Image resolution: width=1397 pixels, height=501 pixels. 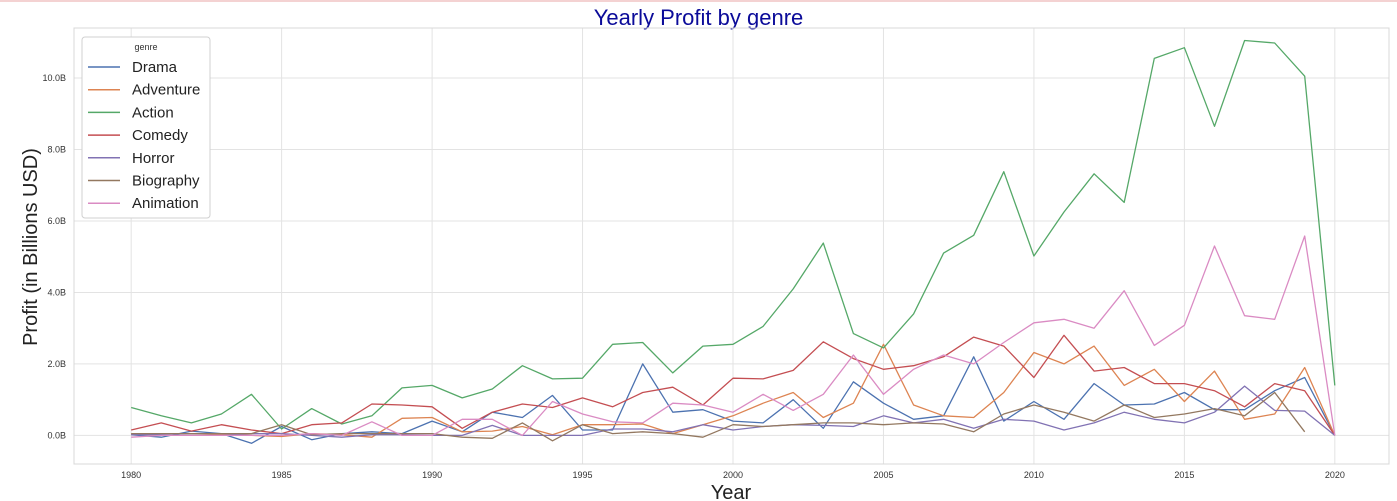 What do you see at coordinates (56, 435) in the screenshot?
I see `y-tick-label: 0.0B` at bounding box center [56, 435].